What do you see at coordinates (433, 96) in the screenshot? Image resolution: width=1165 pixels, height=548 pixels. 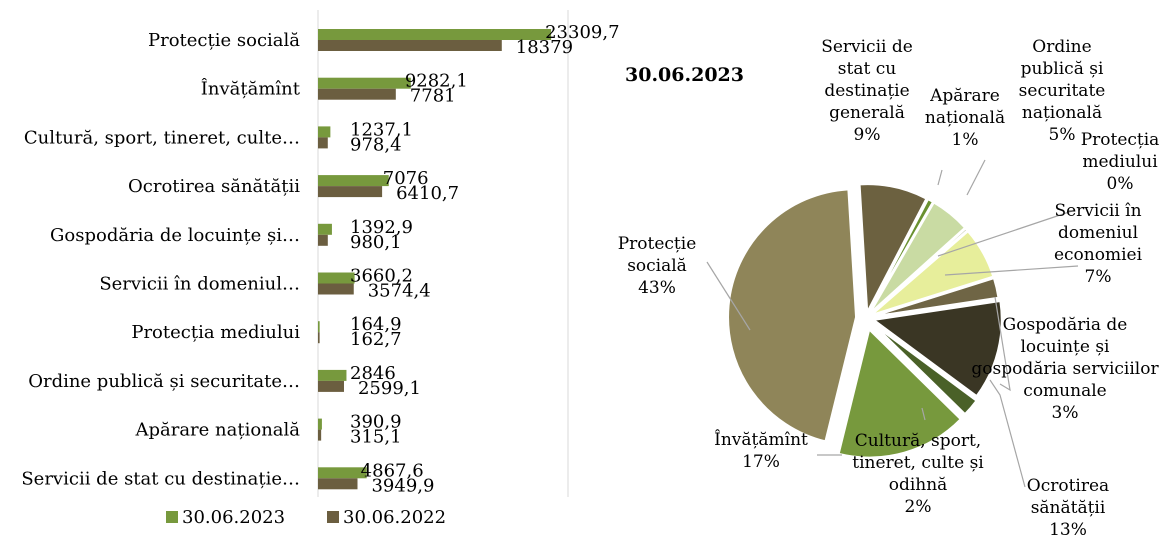 I see `data-label: 7781` at bounding box center [433, 96].